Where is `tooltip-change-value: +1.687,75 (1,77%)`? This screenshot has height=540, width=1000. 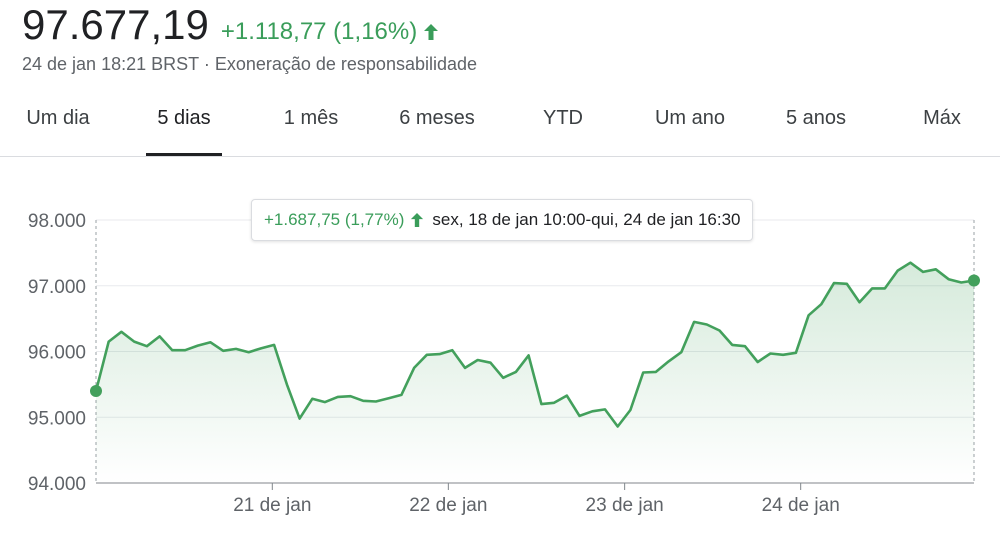 tooltip-change-value: +1.687,75 (1,77%) is located at coordinates (334, 219).